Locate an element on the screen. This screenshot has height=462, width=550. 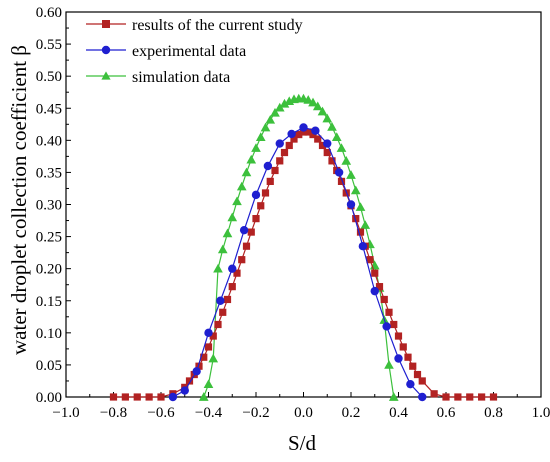
y-tick-label: 0.50 is located at coordinates (49, 77).